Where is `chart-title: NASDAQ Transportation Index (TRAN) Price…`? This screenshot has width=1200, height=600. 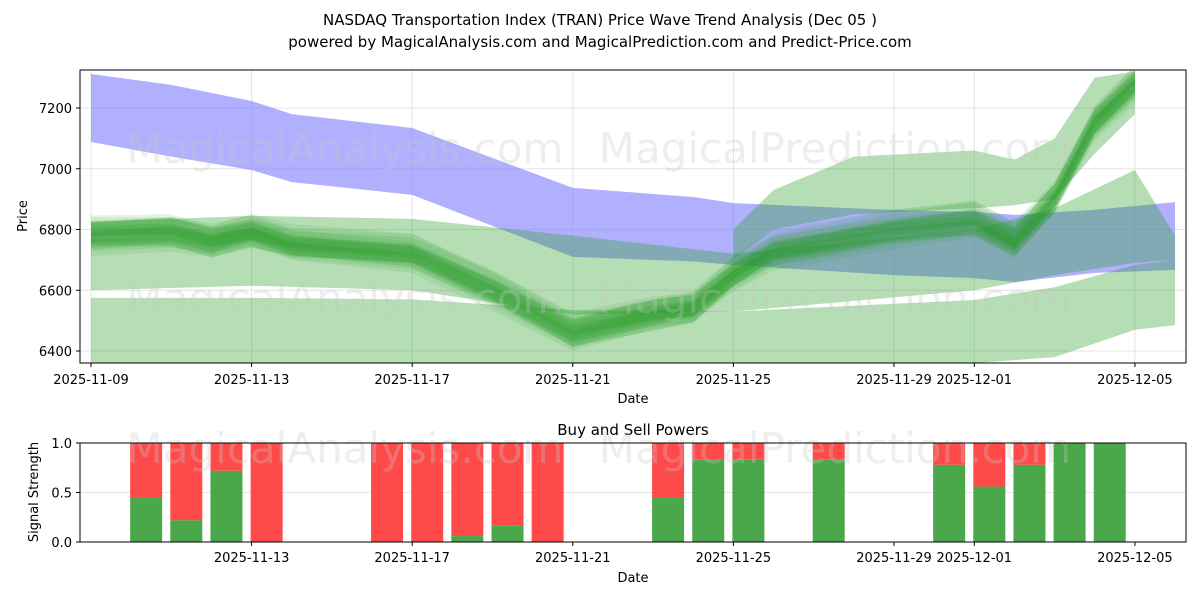
chart-title: NASDAQ Transportation Index (TRAN) Price… is located at coordinates (600, 20).